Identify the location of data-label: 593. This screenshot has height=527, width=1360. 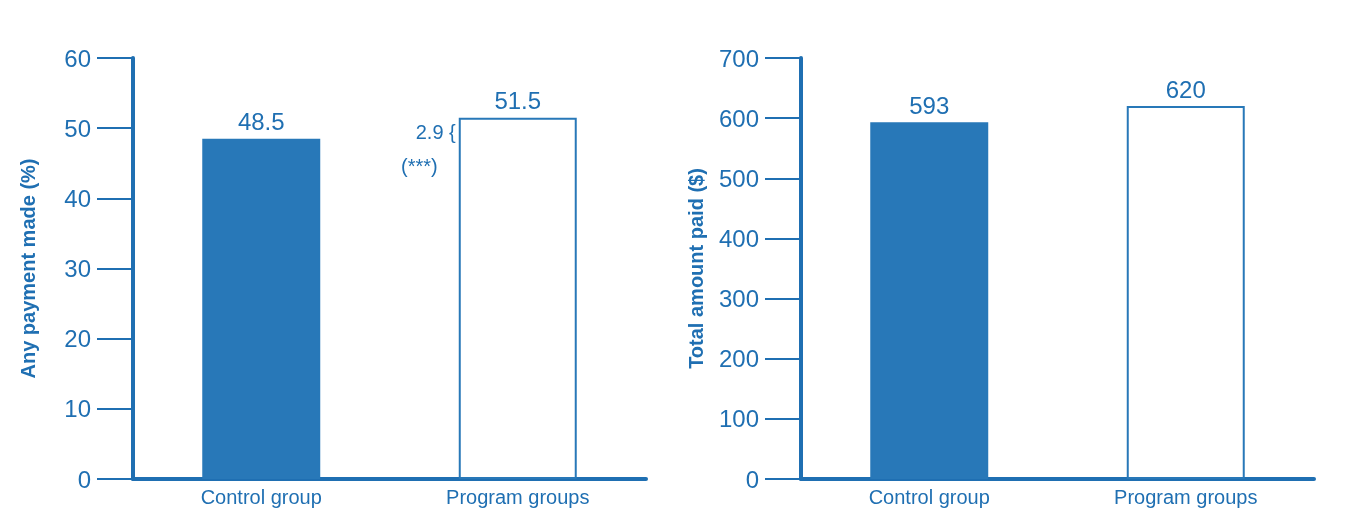
(929, 105).